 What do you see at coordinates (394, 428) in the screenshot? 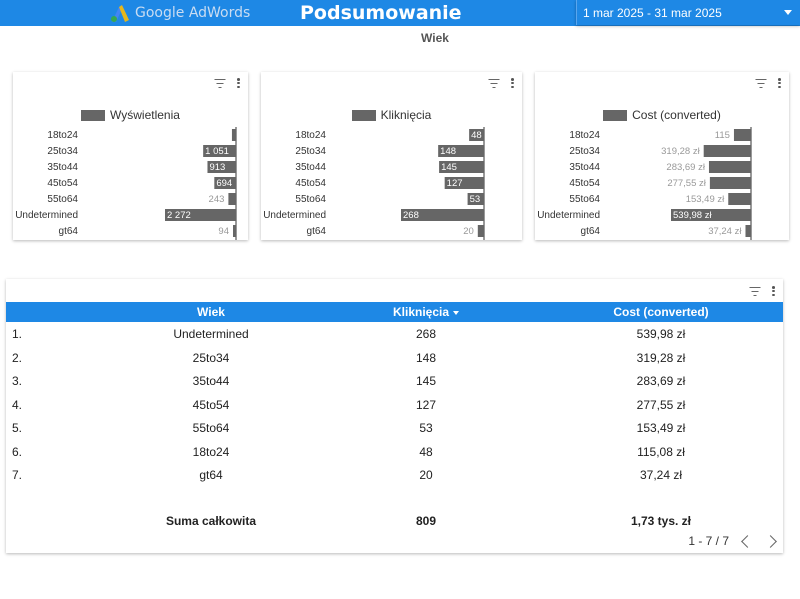
I see `table-row: 5. 55to64 53 153,49 zł` at bounding box center [394, 428].